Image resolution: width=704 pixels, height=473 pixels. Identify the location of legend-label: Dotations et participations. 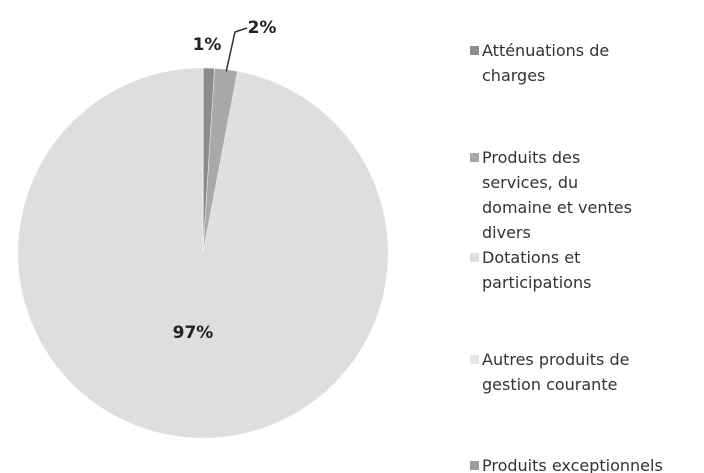
(537, 270).